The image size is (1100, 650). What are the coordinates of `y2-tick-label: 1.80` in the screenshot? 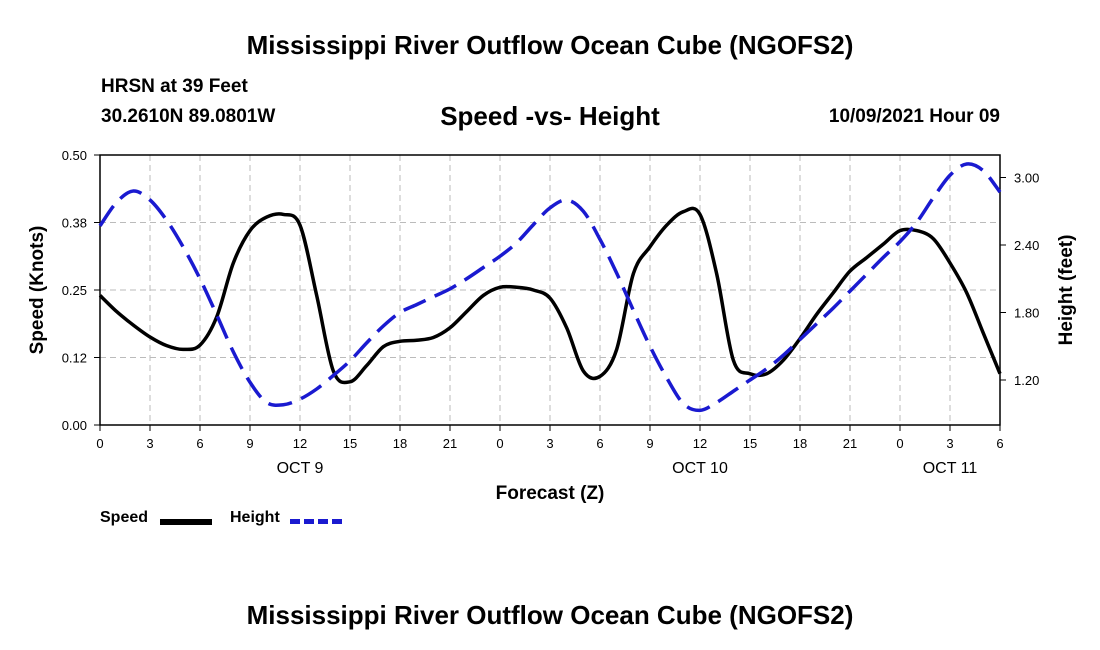 It's located at (1026, 313).